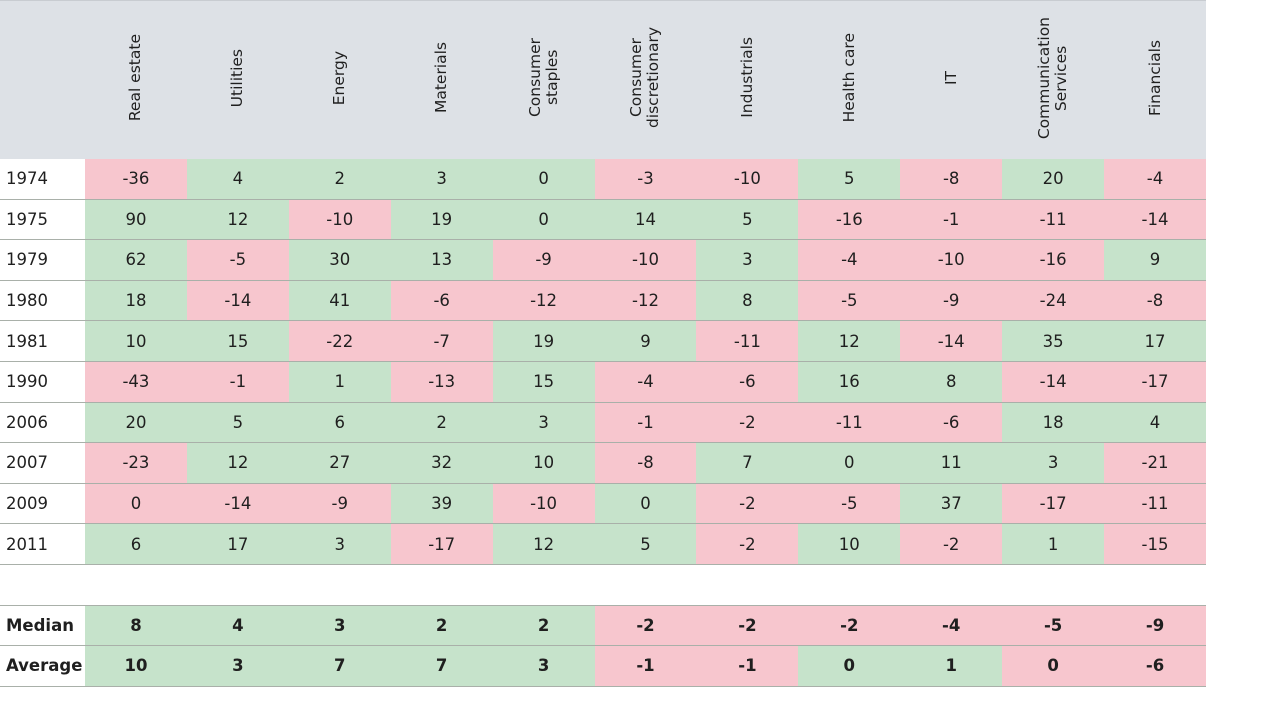 The height and width of the screenshot is (705, 1280). I want to click on summary-label: Median, so click(42, 626).